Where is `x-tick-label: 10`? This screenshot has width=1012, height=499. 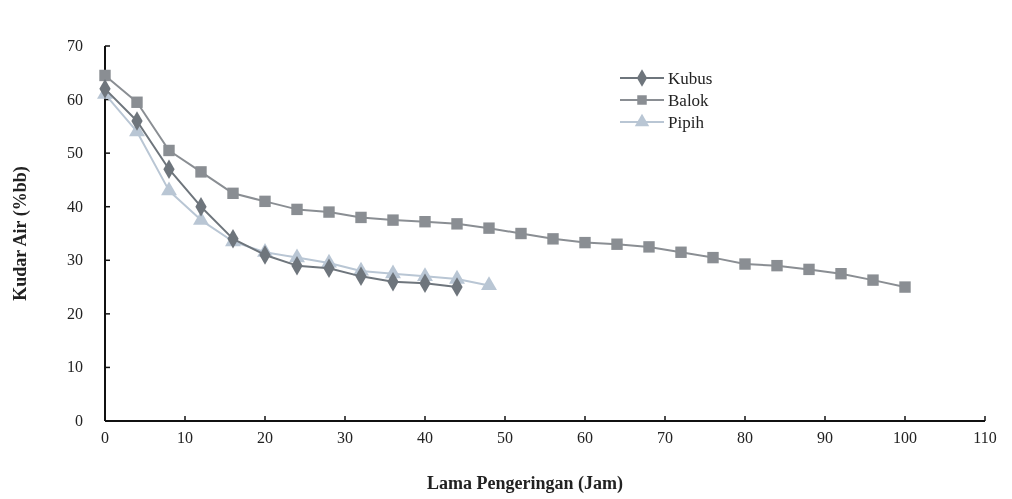 x-tick-label: 10 is located at coordinates (185, 437).